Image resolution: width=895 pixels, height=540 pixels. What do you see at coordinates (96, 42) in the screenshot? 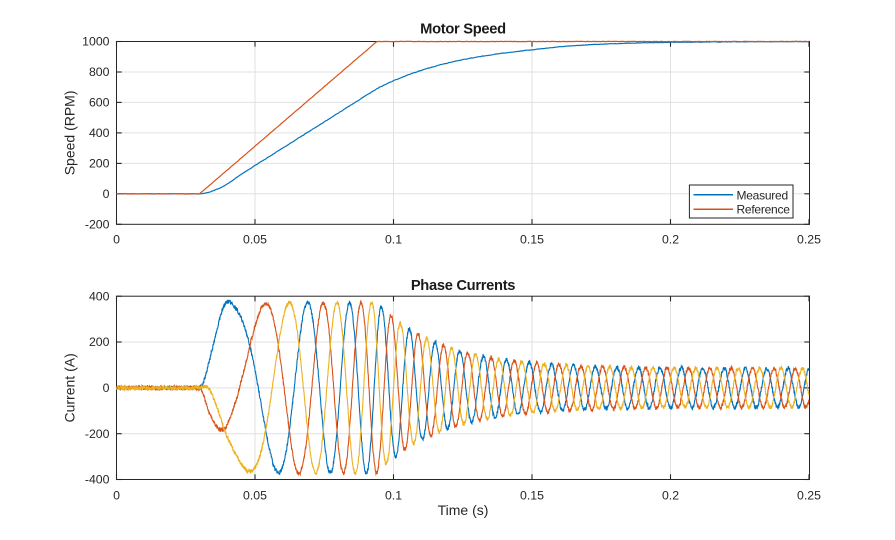
I see `svg-text: 1000` at bounding box center [96, 42].